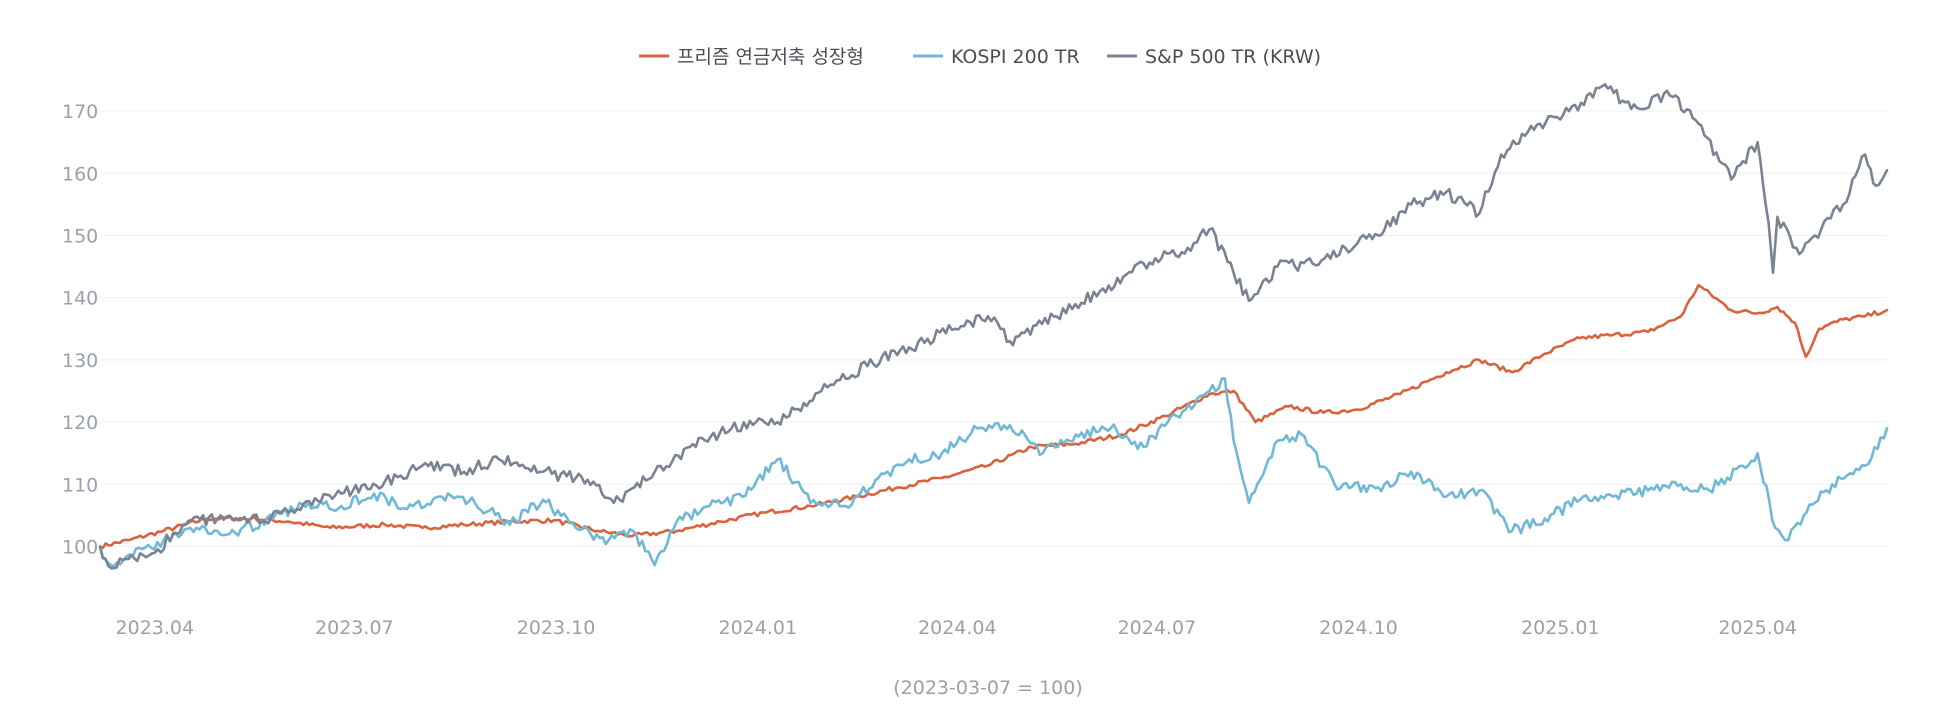 The width and height of the screenshot is (1953, 708). Describe the element at coordinates (1560, 628) in the screenshot. I see `x-tick-label: 2025.01` at that location.